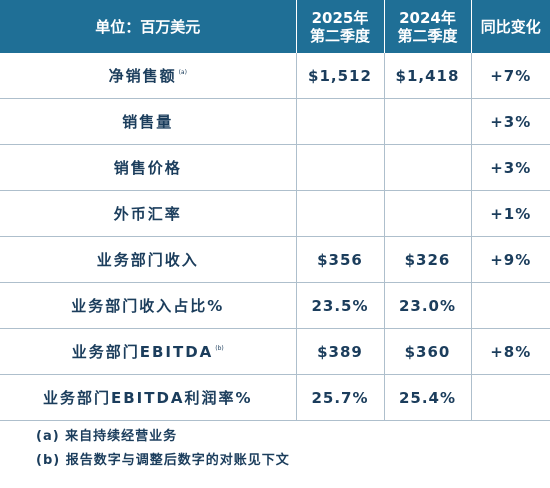 The width and height of the screenshot is (550, 488). Describe the element at coordinates (182, 72) in the screenshot. I see `footnote-marker: (a)` at that location.